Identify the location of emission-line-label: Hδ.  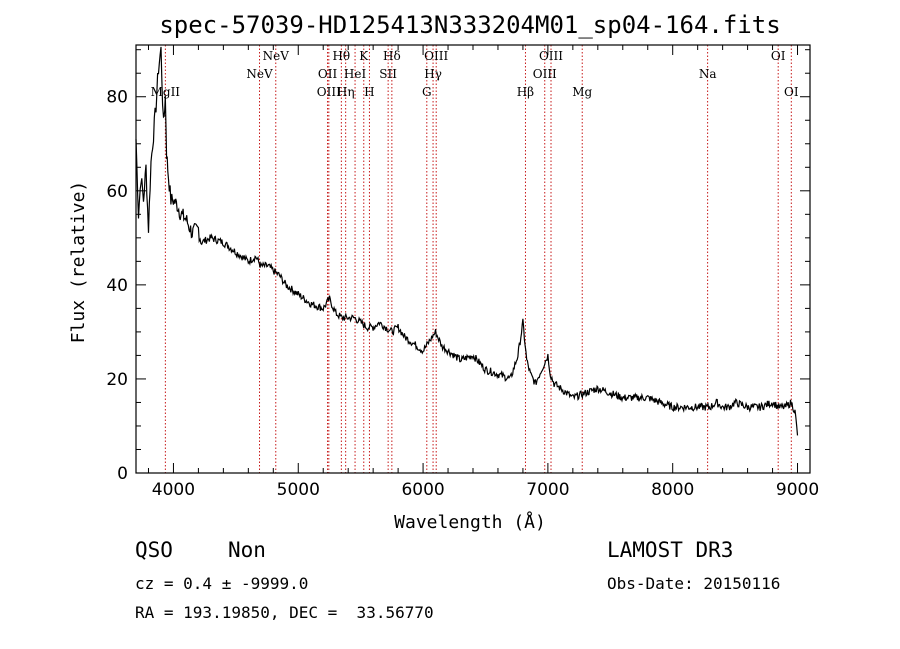
(392, 56).